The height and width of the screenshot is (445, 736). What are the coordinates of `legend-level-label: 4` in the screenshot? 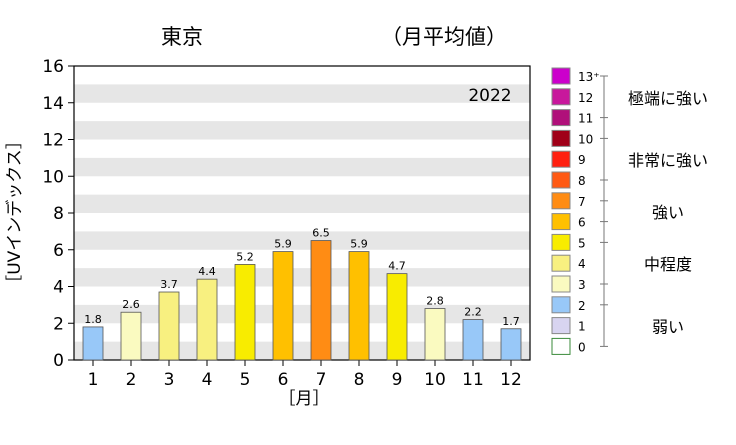 It's located at (582, 264).